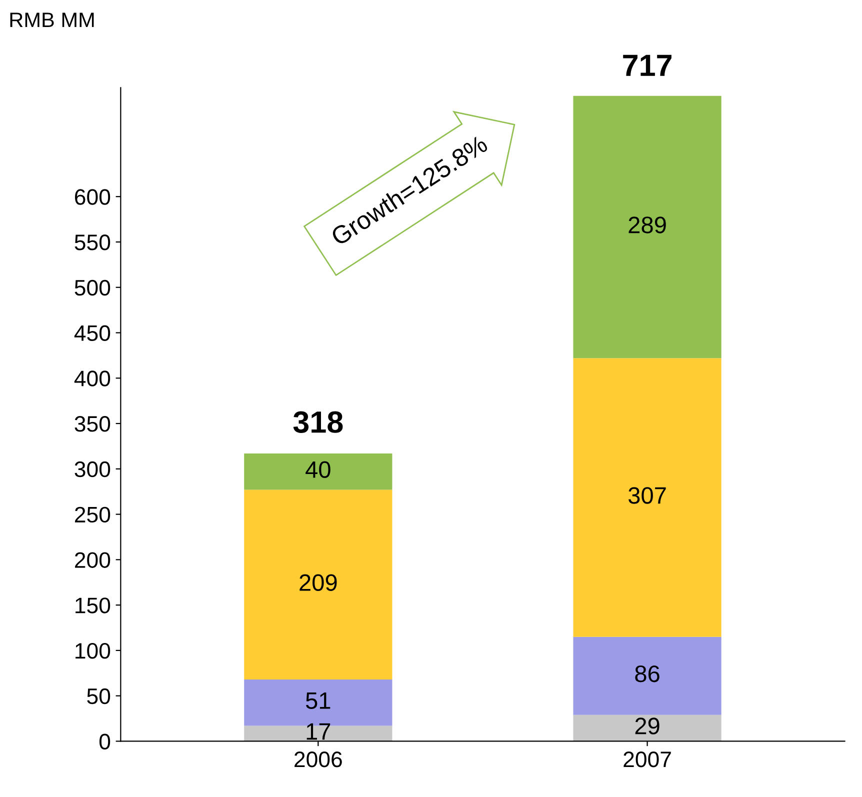 The image size is (862, 797). Describe the element at coordinates (92, 469) in the screenshot. I see `y-tick-label: 300` at that location.